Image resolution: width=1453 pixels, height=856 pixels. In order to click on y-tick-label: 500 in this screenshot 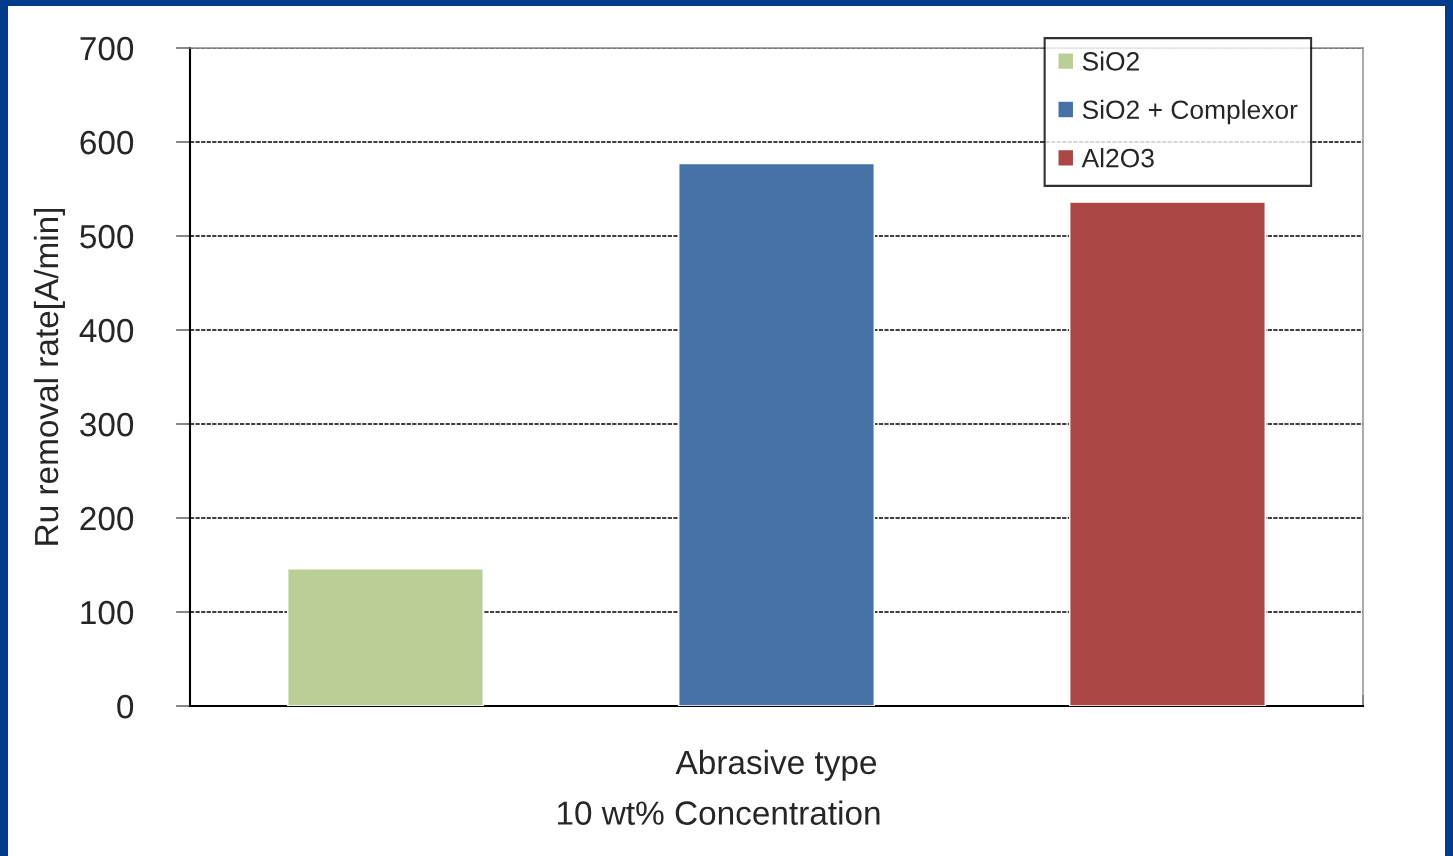, I will do `click(107, 236)`.